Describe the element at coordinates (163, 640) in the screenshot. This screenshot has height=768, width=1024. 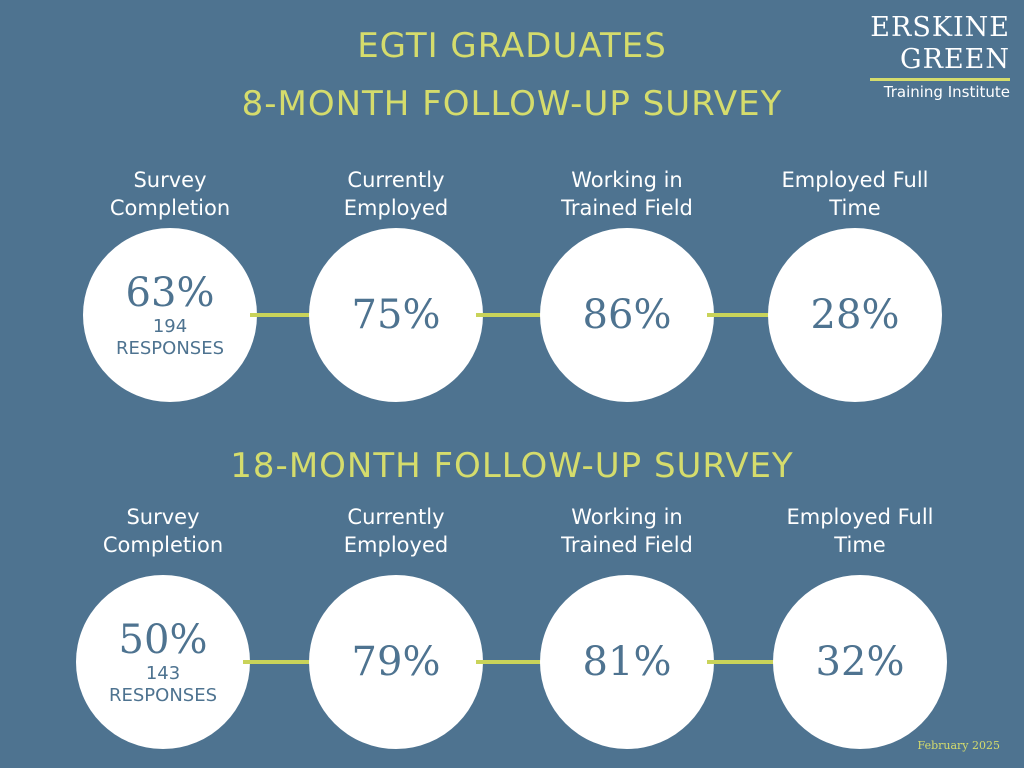
I see `stat-value: 50%` at that location.